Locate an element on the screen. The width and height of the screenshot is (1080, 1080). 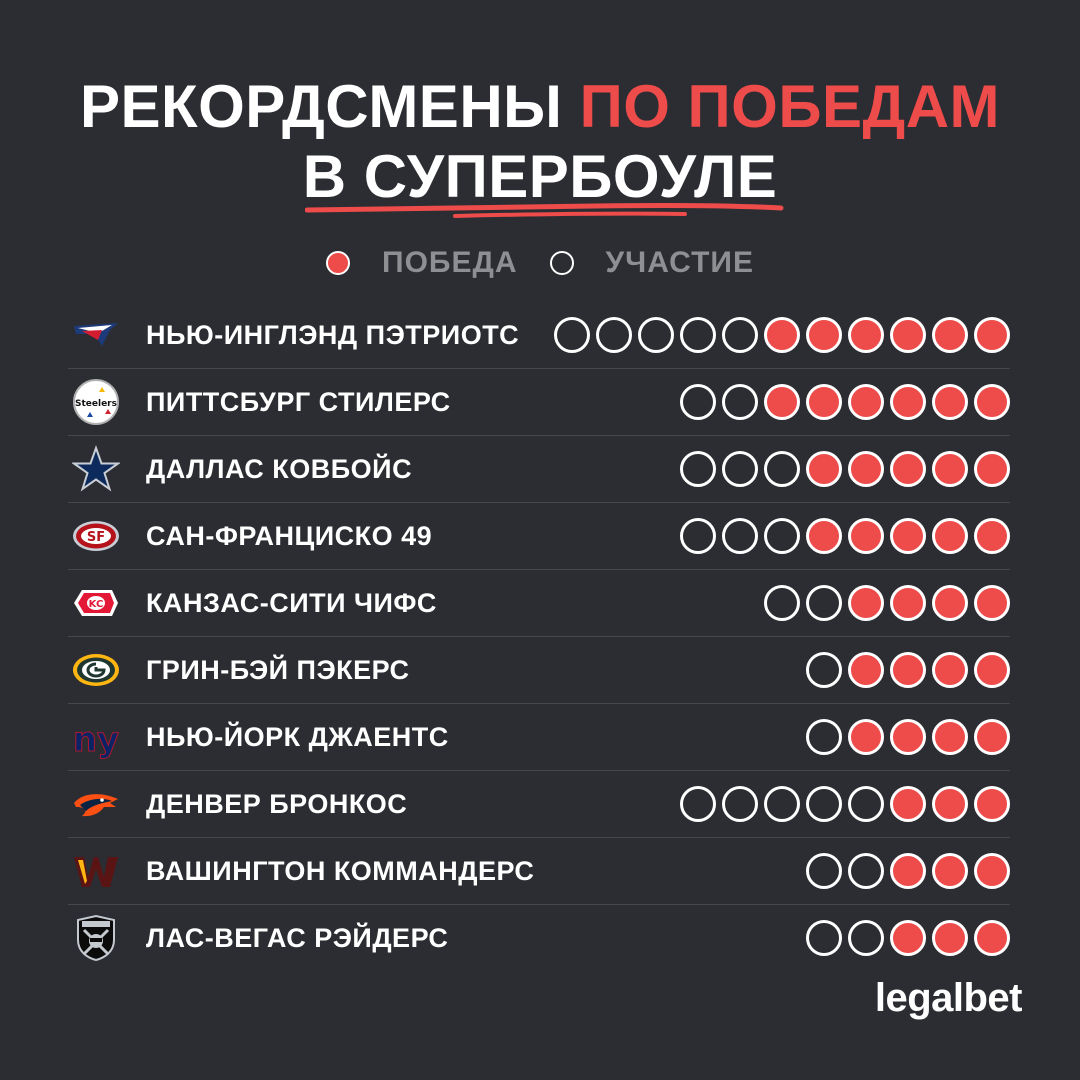
table-row: НЬЮ-ИНГЛЭНД ПЭТРИОТС is located at coordinates (539, 335).